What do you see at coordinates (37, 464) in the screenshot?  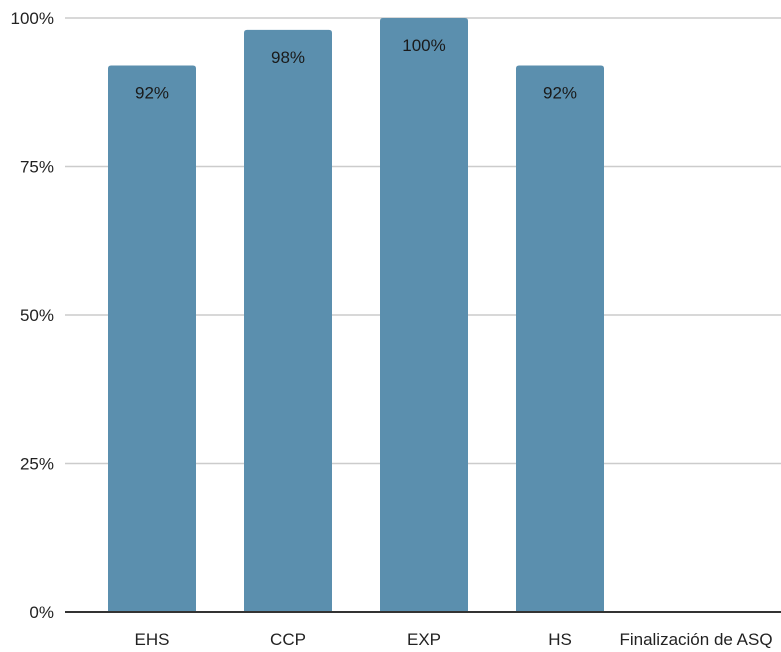 I see `y-tick-label: 25%` at bounding box center [37, 464].